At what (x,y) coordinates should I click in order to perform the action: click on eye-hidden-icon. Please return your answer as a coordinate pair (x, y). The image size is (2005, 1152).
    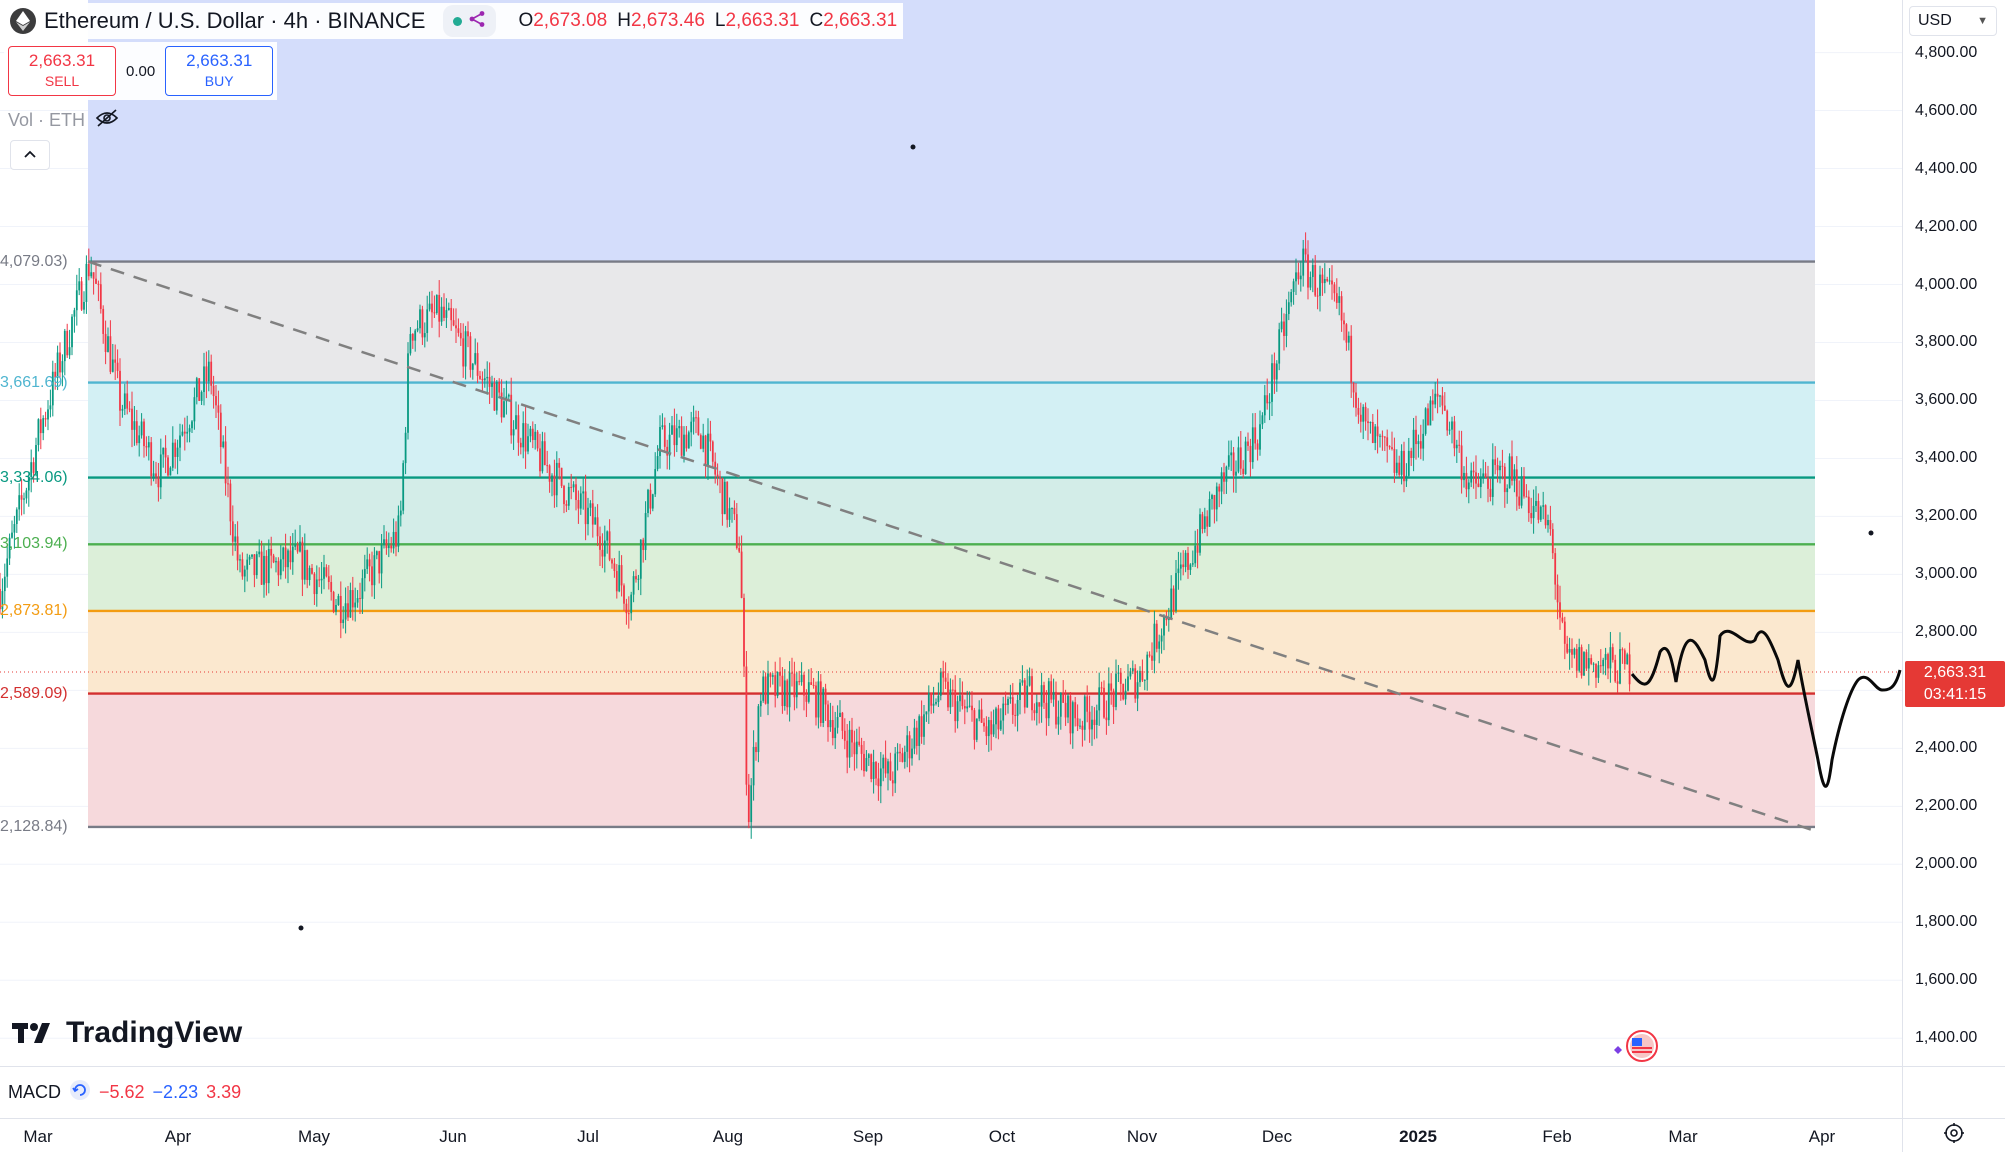
    Looking at the image, I should click on (107, 120).